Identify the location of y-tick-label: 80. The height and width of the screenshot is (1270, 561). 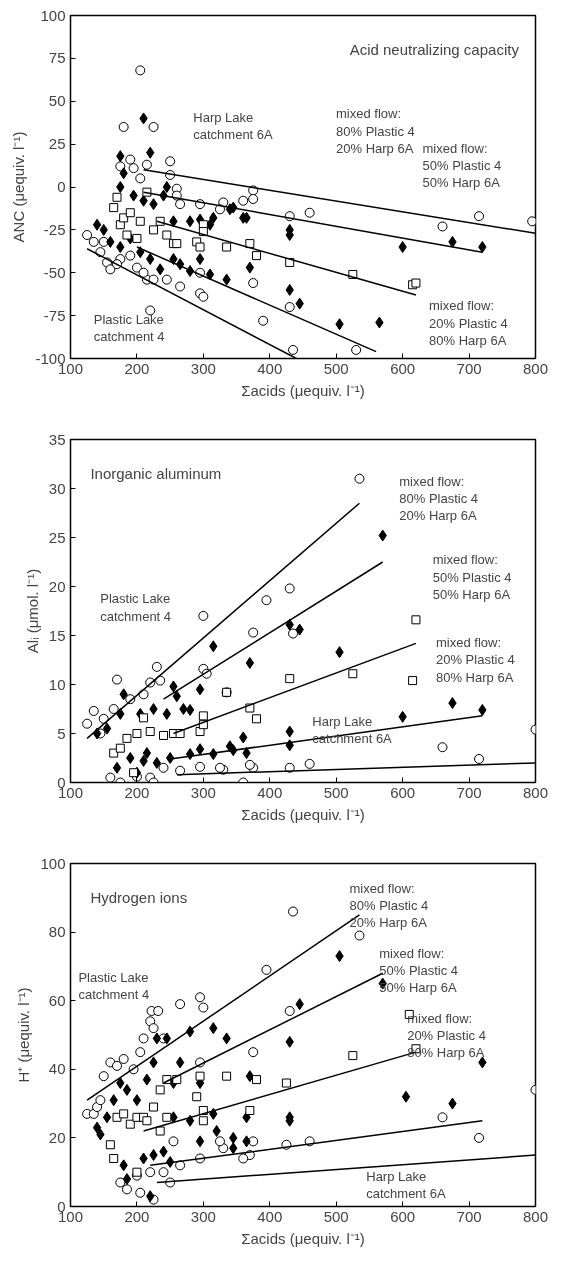
(57, 932).